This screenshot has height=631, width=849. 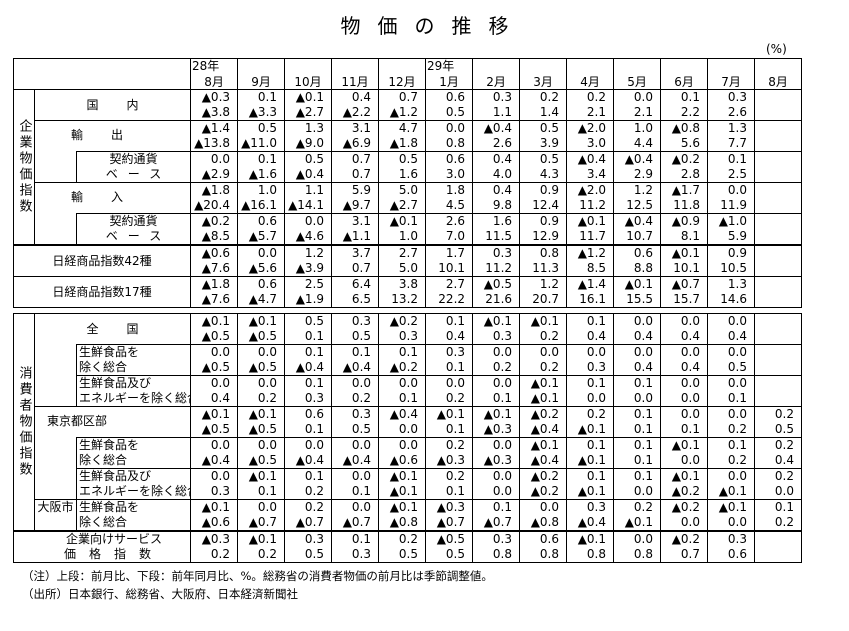 I want to click on year-over-year-value: ▲0.8, so click(x=545, y=522).